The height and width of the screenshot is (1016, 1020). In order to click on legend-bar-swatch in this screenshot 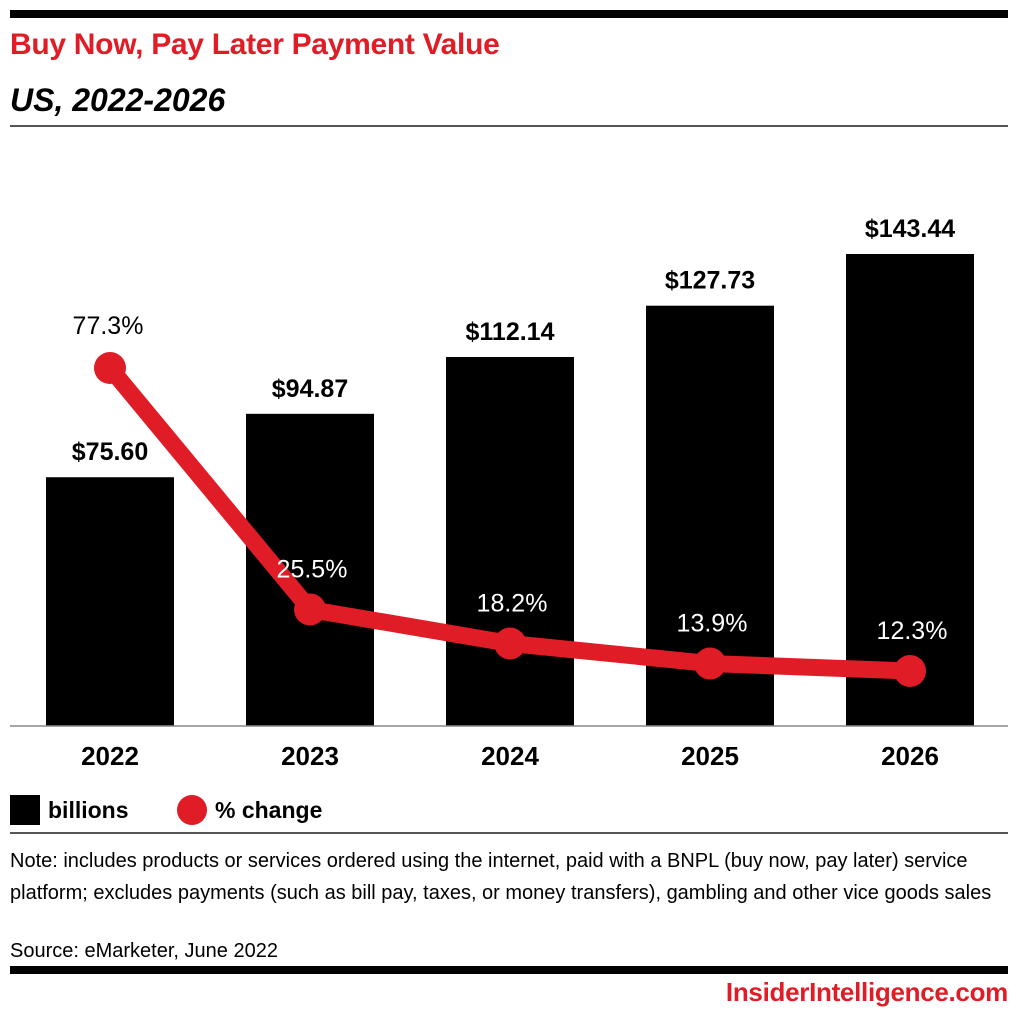, I will do `click(25, 810)`.